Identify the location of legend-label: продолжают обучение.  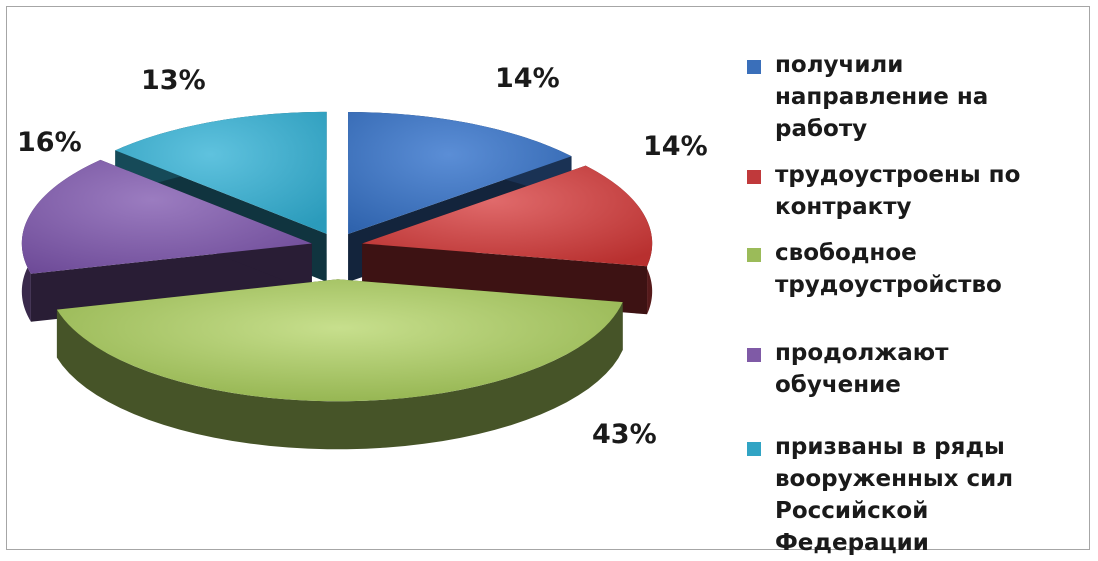
(862, 369).